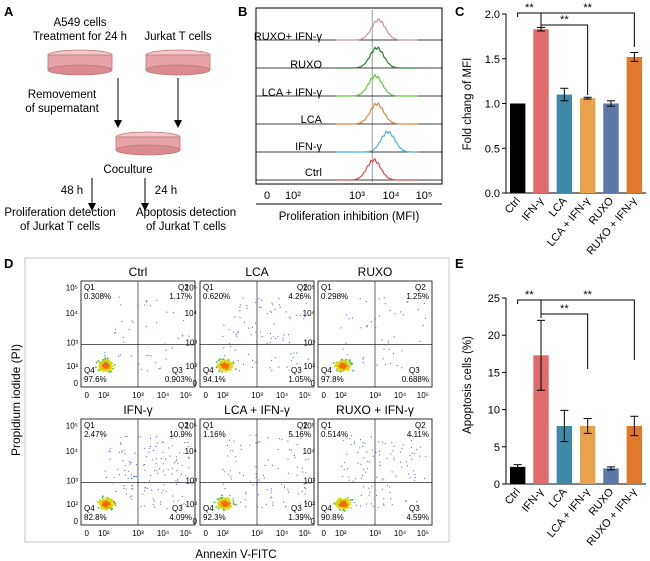 The height and width of the screenshot is (561, 650). Describe the element at coordinates (492, 15) in the screenshot. I see `y-tick-label: 2.0` at that location.